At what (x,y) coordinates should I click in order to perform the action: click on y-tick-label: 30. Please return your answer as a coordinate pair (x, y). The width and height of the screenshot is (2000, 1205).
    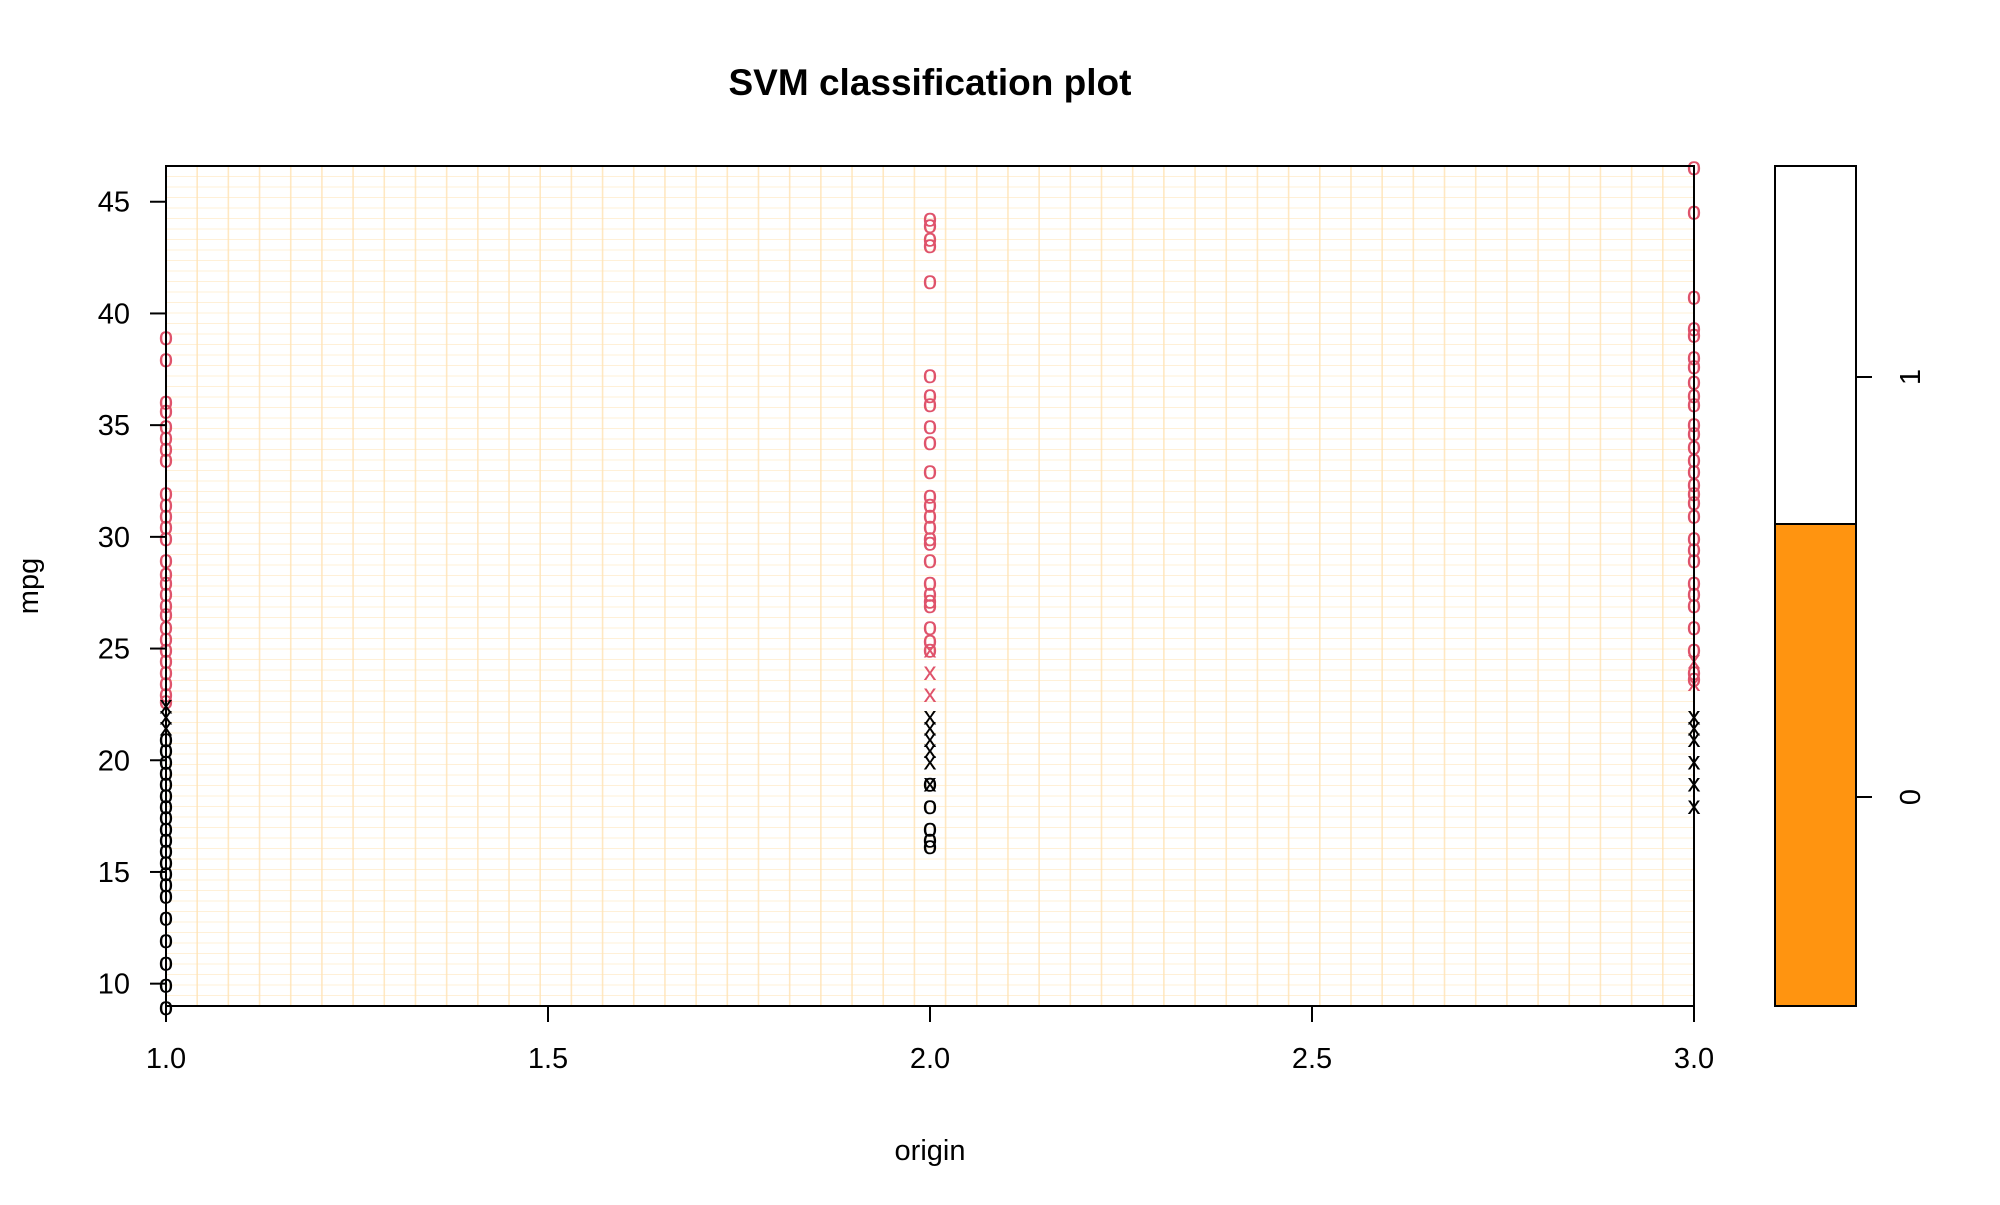
    Looking at the image, I should click on (114, 538).